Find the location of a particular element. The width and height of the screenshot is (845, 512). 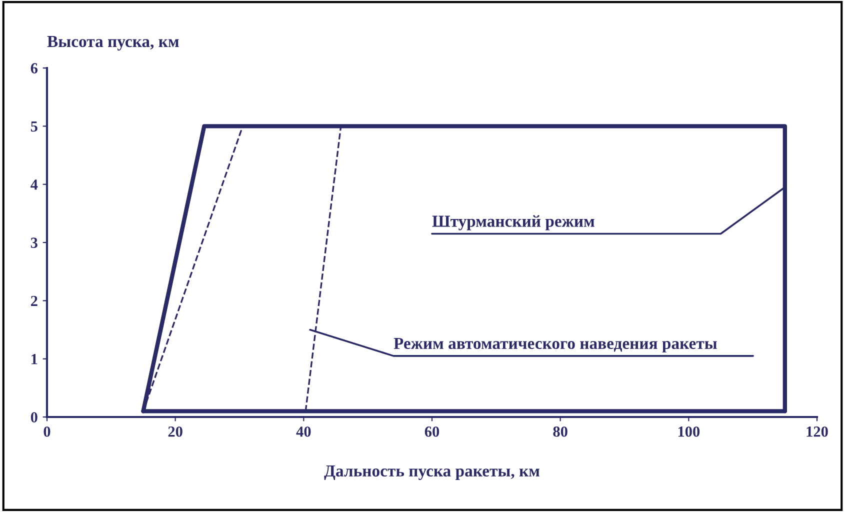

x-tick-label: 0 is located at coordinates (47, 431).